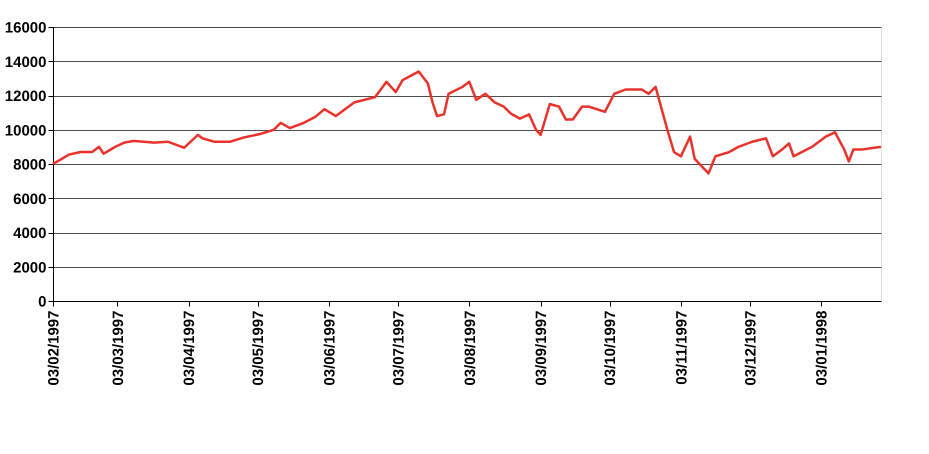 The height and width of the screenshot is (454, 929). What do you see at coordinates (330, 348) in the screenshot?
I see `x-tick-label: 03/06/1997` at bounding box center [330, 348].